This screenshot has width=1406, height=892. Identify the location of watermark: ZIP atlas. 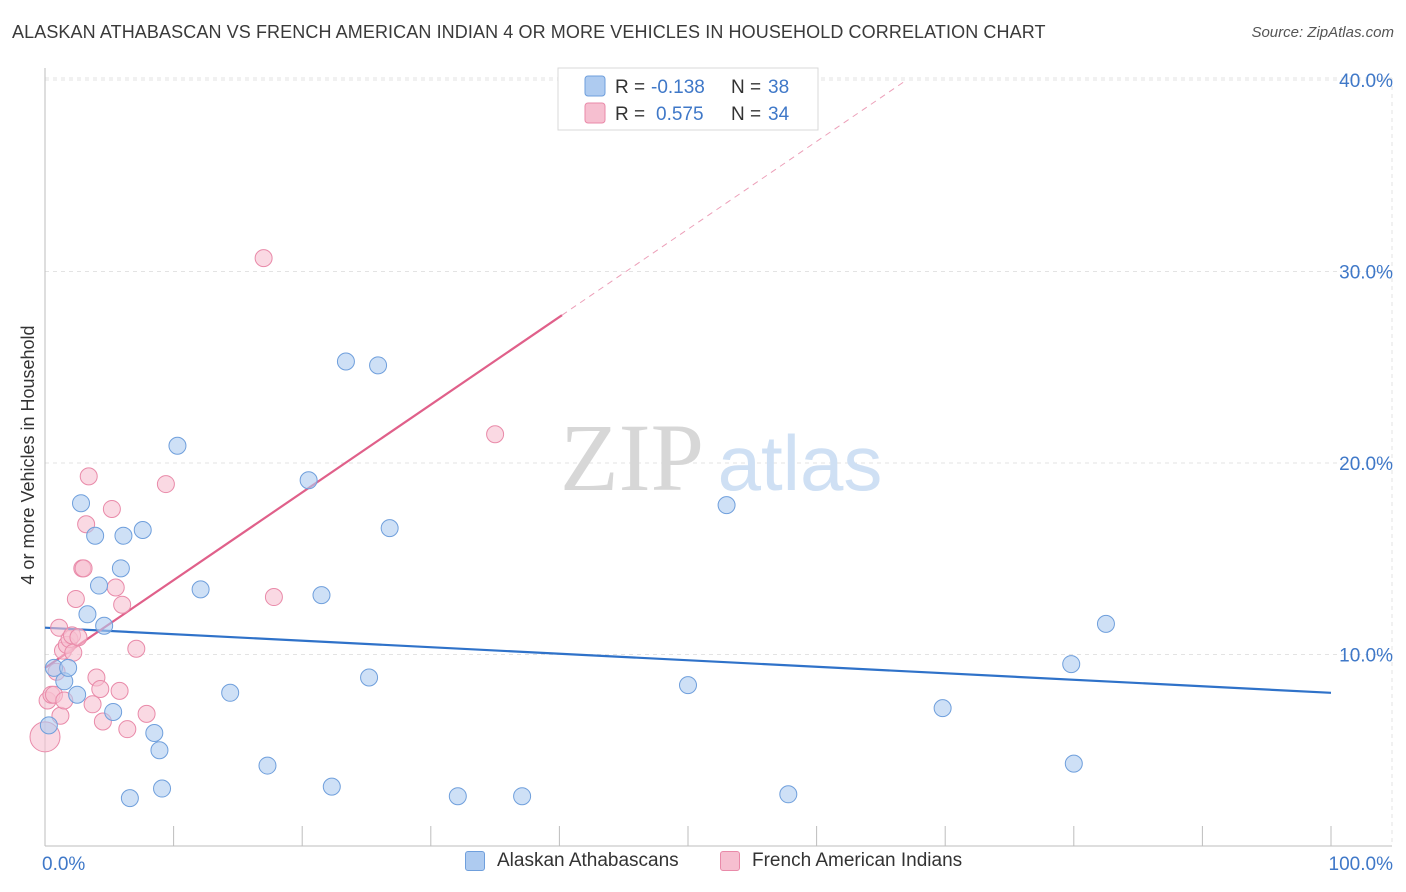
(721, 457).